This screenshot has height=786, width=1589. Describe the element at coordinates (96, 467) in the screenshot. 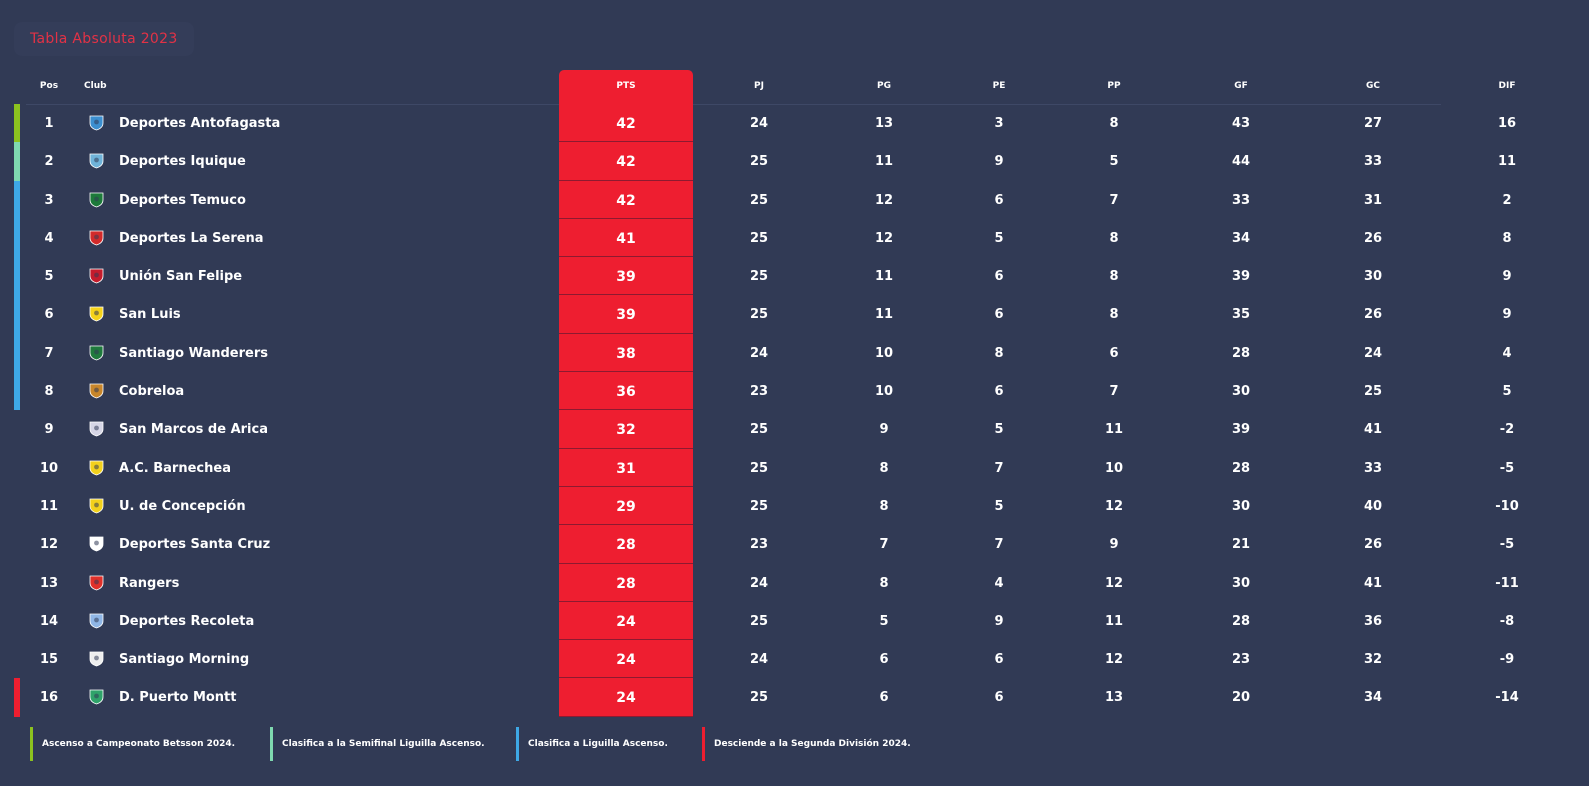

I see `ac-barnechea-crest-icon` at that location.